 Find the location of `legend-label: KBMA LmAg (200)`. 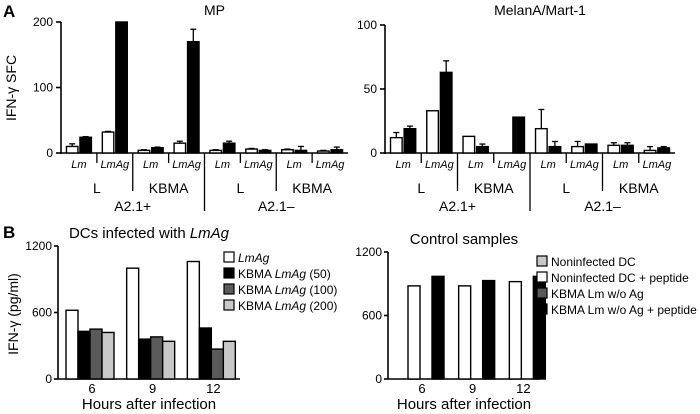

legend-label: KBMA LmAg (200) is located at coordinates (287, 306).